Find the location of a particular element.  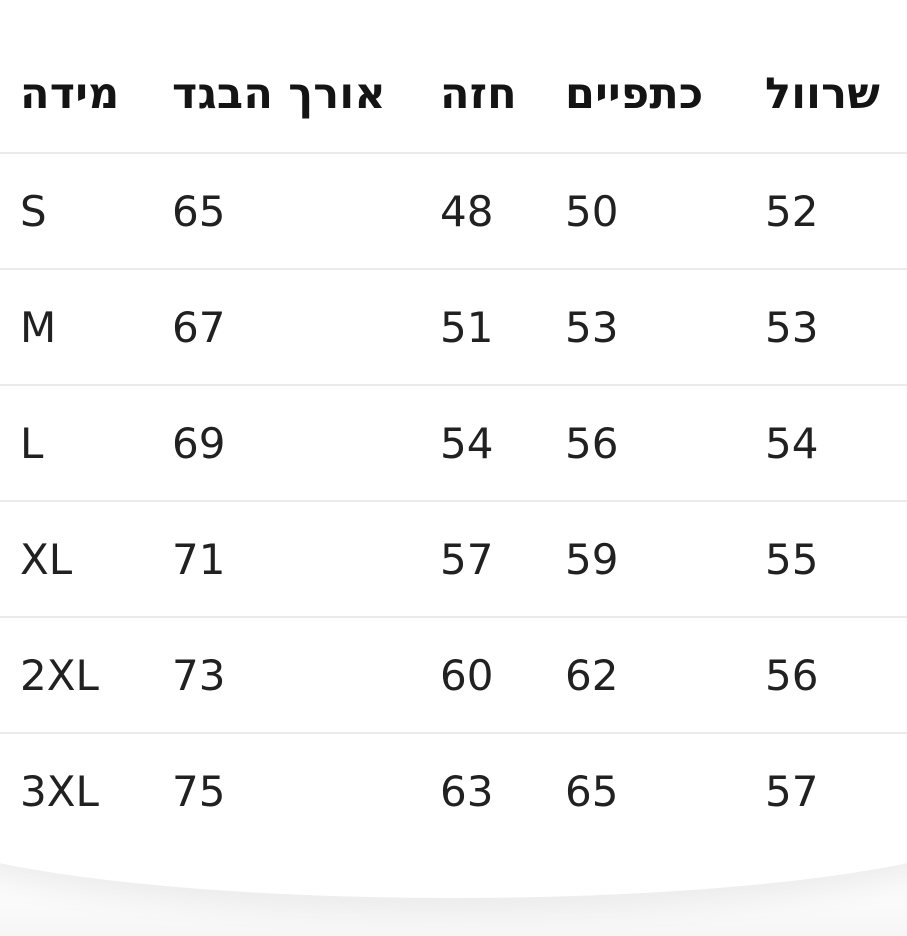

shoulders-value: 50 is located at coordinates (592, 211).